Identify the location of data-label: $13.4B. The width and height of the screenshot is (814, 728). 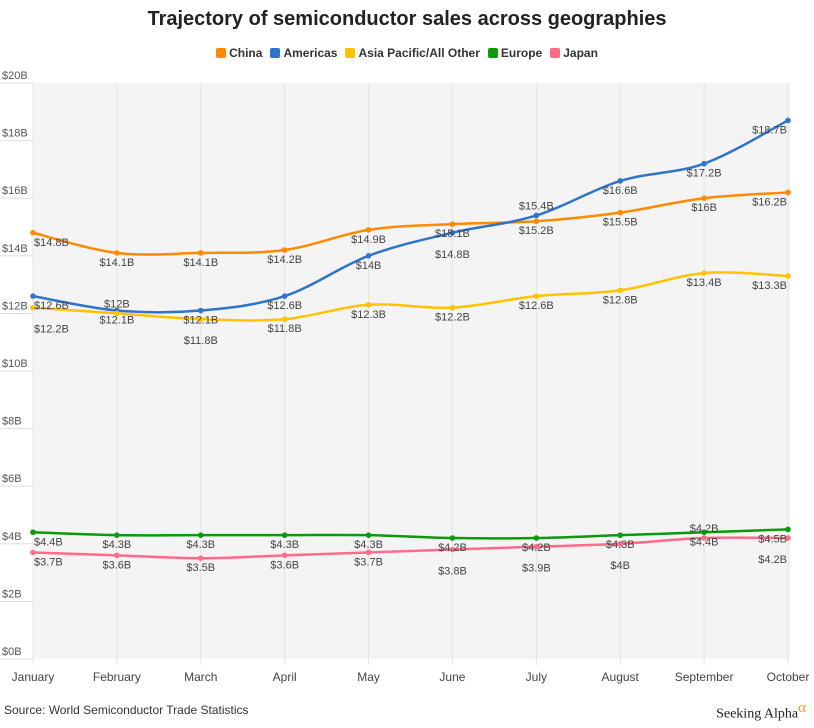
(704, 283).